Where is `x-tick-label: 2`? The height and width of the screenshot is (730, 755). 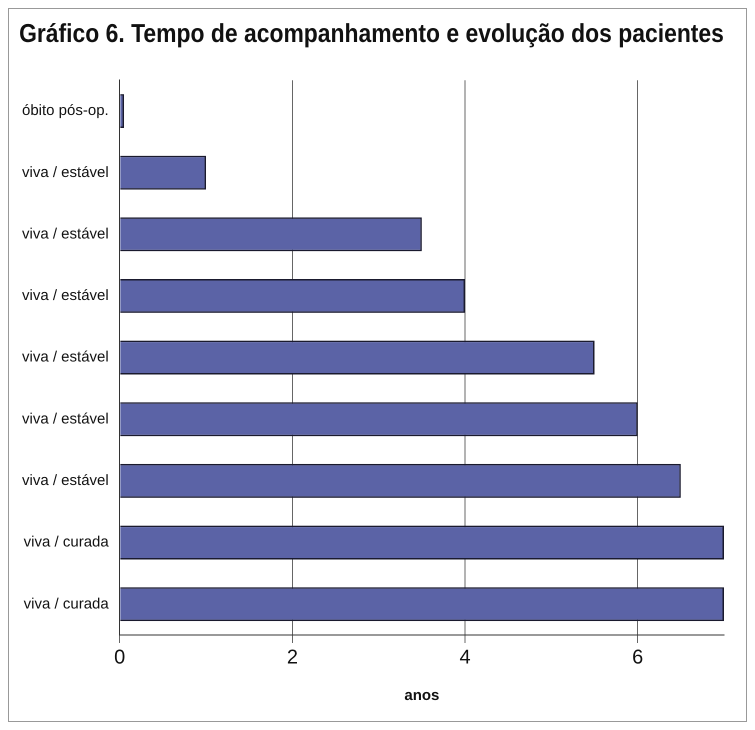 x-tick-label: 2 is located at coordinates (292, 657).